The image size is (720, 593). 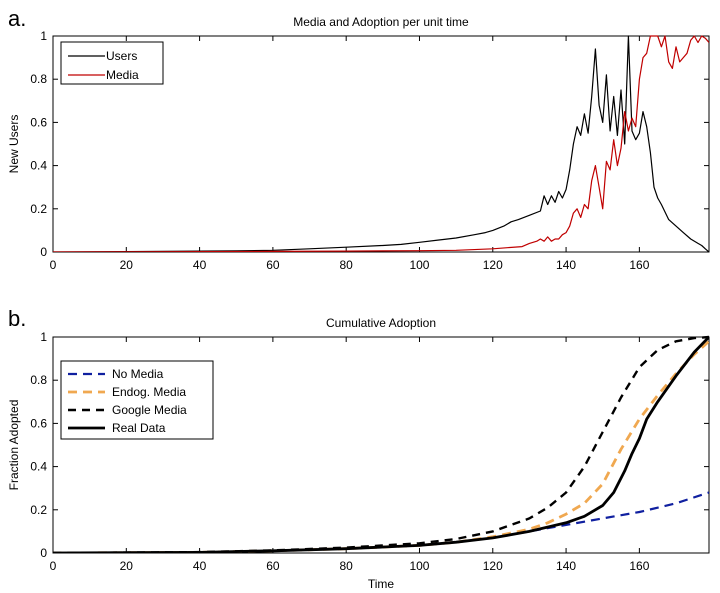 I want to click on legend-label: Google Media, so click(x=149, y=410).